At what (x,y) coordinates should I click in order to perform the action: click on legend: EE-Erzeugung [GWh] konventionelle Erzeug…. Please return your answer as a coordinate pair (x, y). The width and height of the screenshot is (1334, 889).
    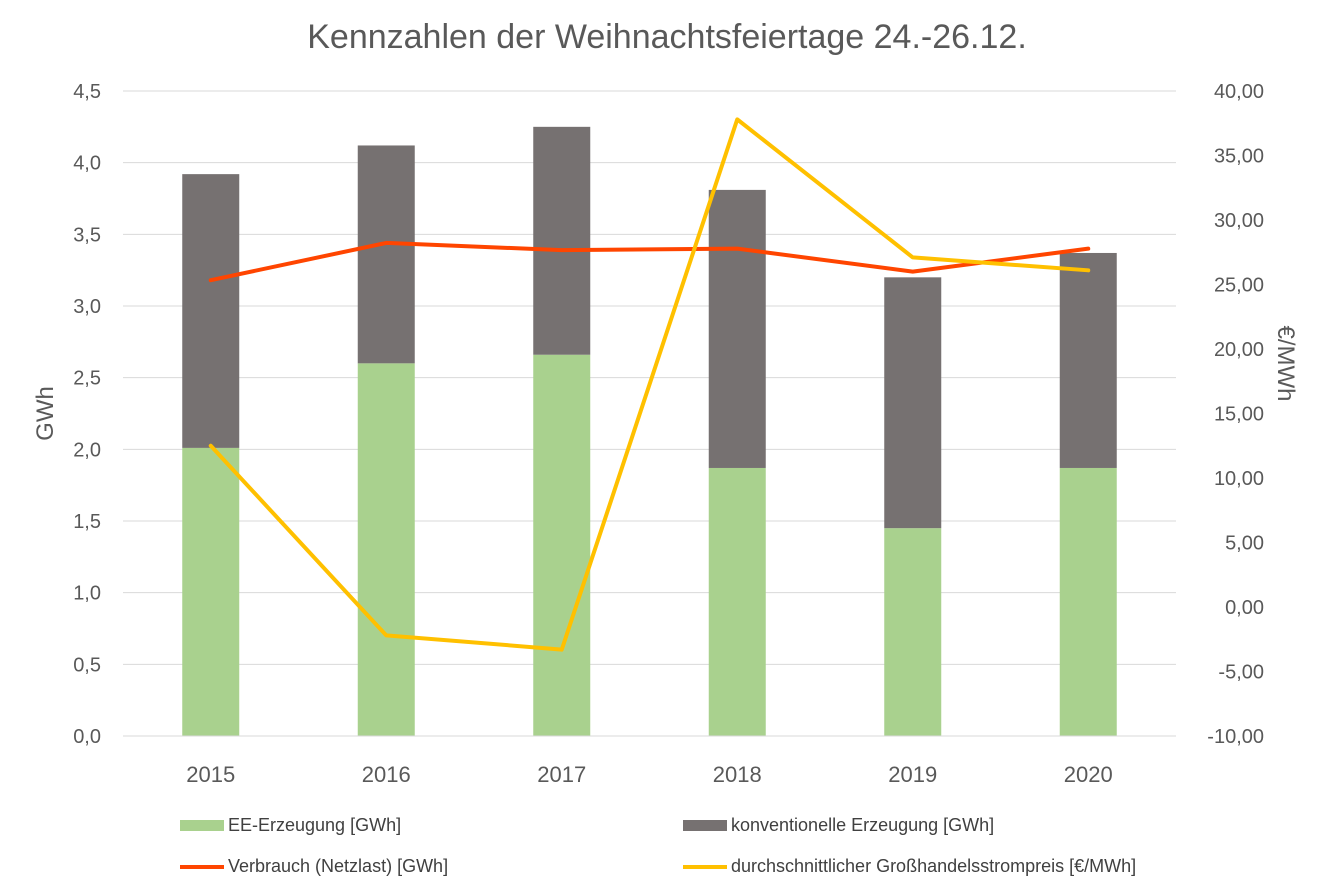
    Looking at the image, I should click on (667, 845).